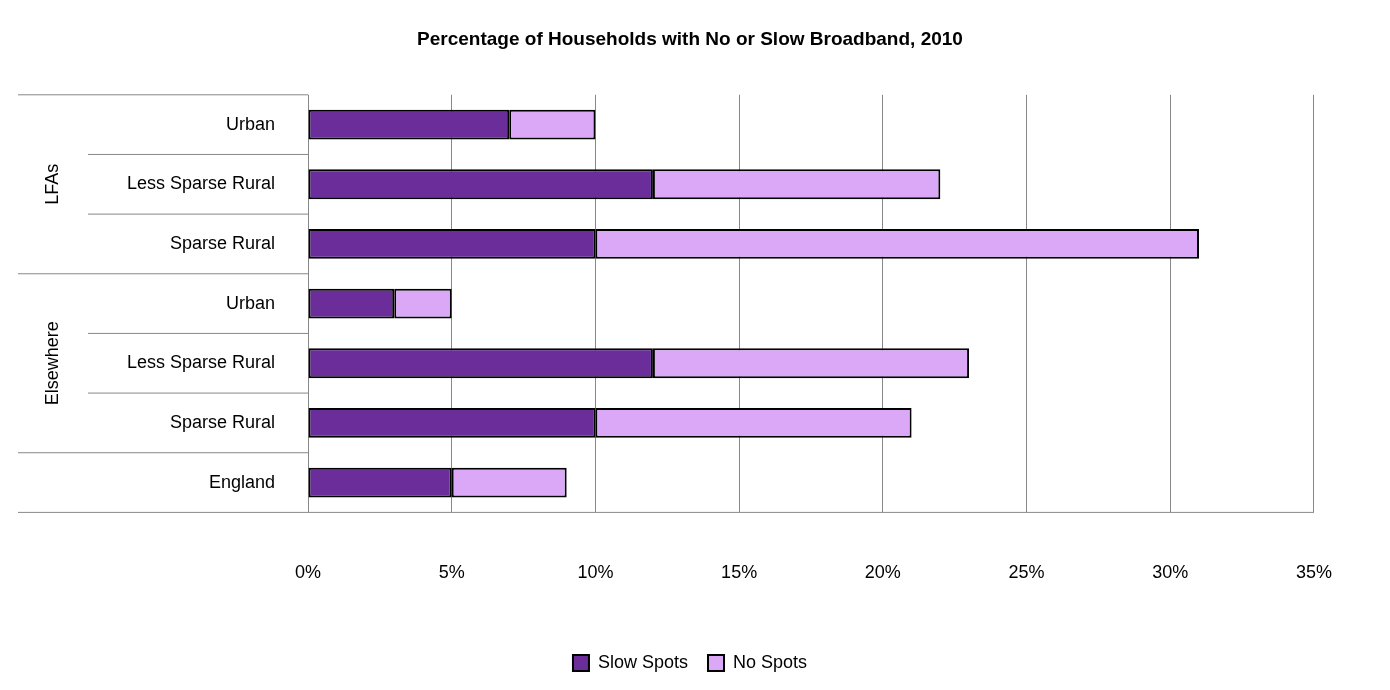 The width and height of the screenshot is (1390, 690). What do you see at coordinates (770, 661) in the screenshot?
I see `legend-label: No Spots` at bounding box center [770, 661].